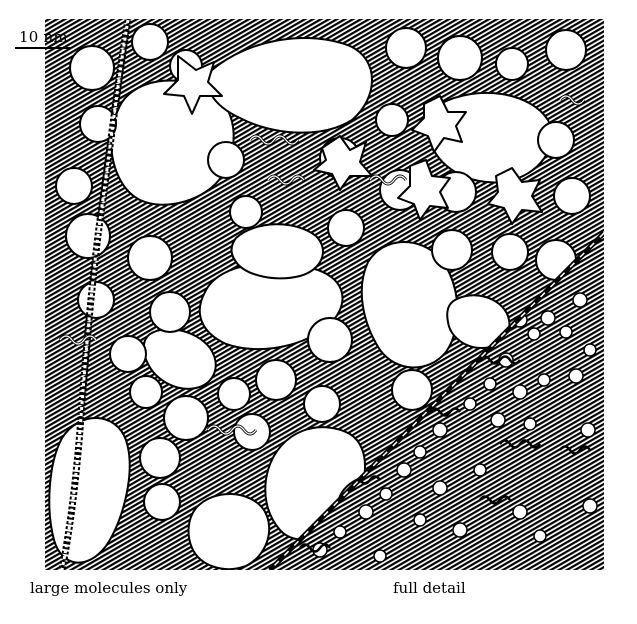 This screenshot has width=637, height=624. What do you see at coordinates (42, 48) in the screenshot?
I see `scale-bar` at bounding box center [42, 48].